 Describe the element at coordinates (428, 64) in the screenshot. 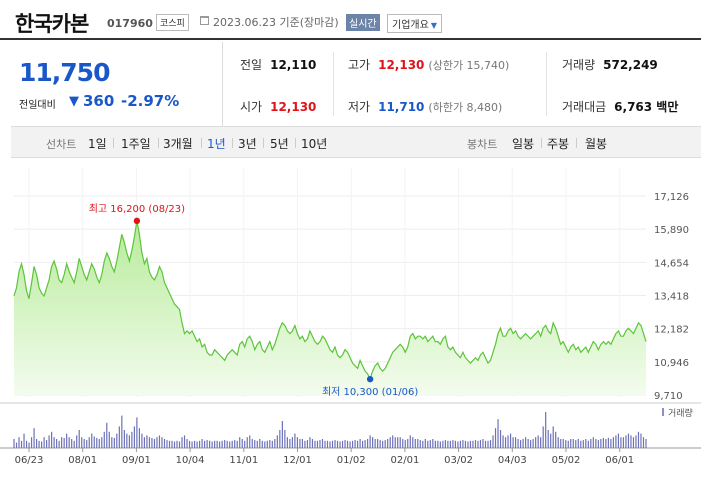

I see `high-price: 고가 12,130 (상한가 15,740)` at that location.